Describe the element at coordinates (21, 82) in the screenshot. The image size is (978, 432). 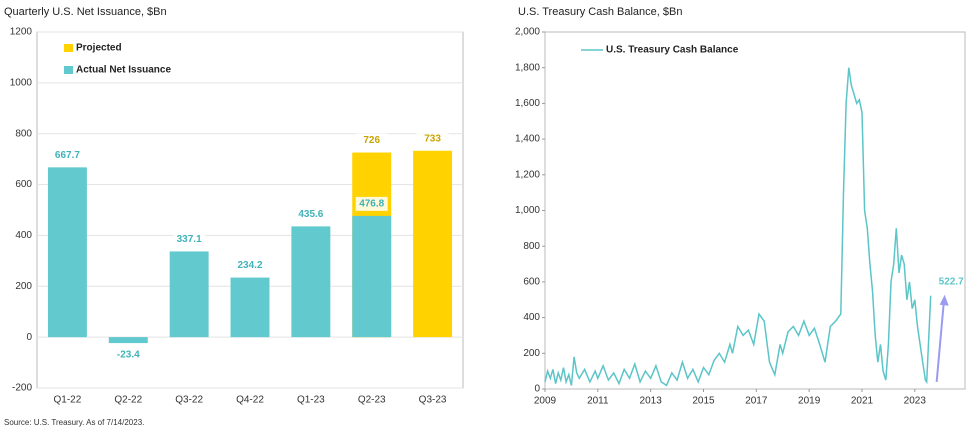
I see `y-tick-label: 1000` at that location.